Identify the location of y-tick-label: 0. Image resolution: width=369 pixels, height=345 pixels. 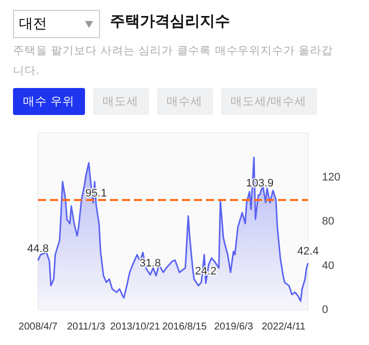
(325, 310).